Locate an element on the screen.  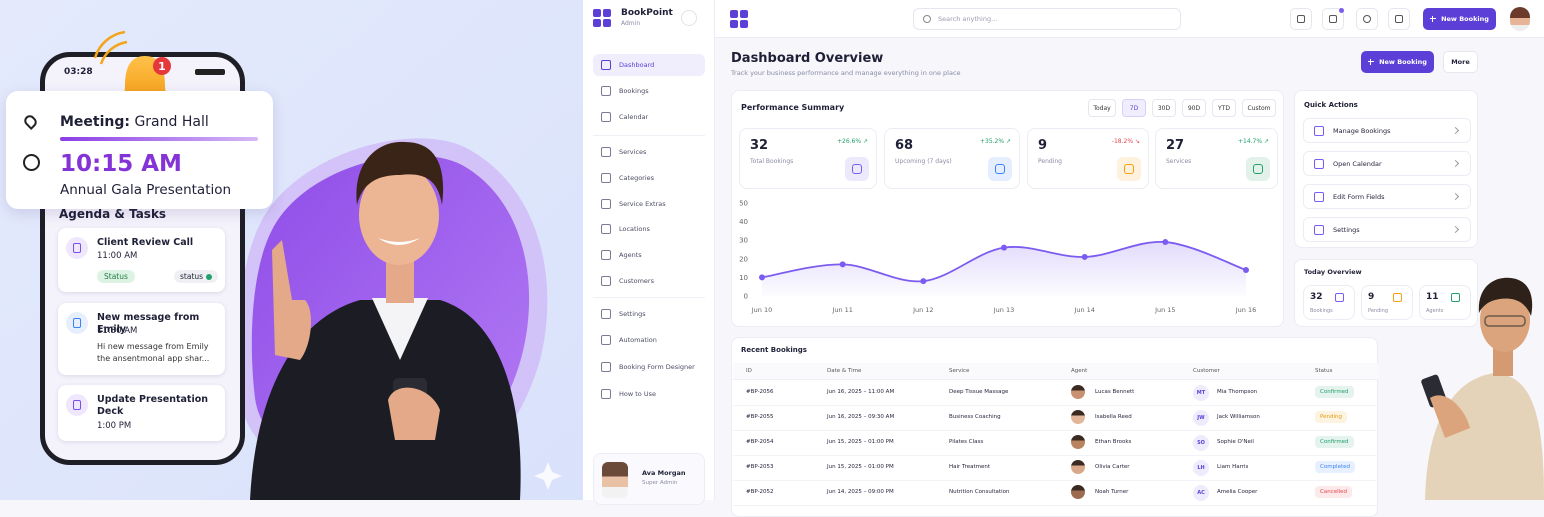
stat-value: 32 is located at coordinates (759, 145).